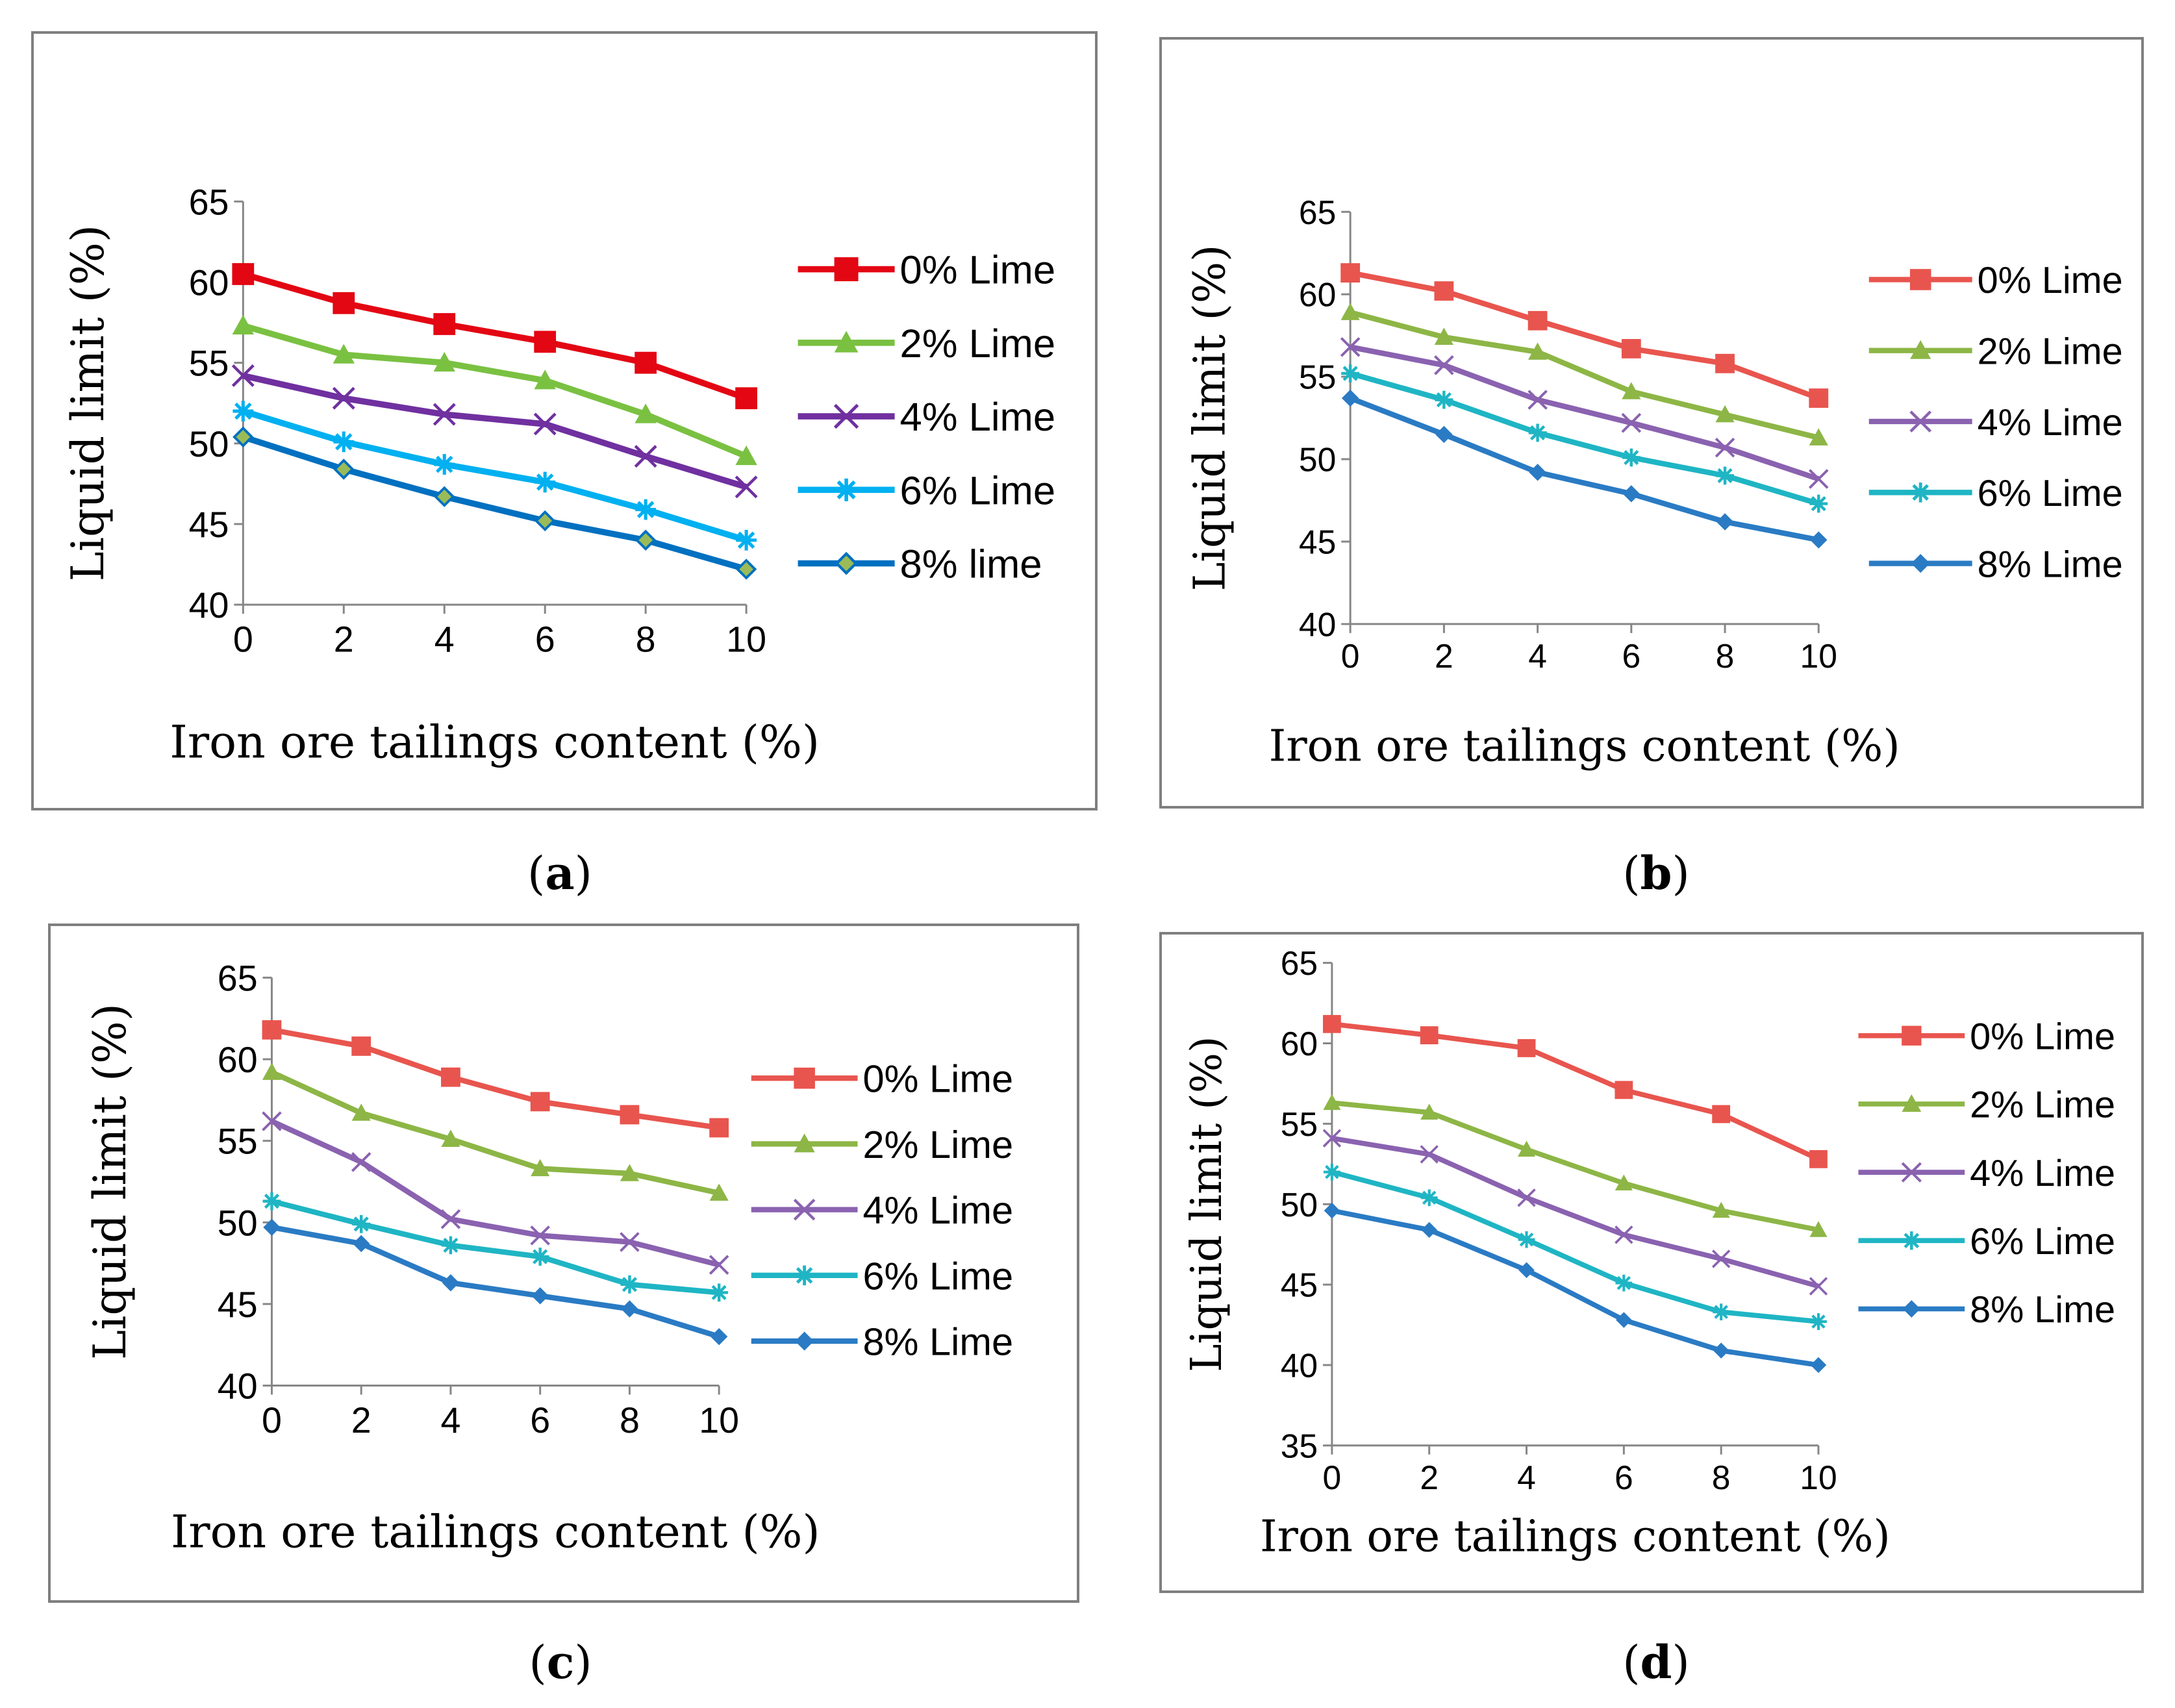  I want to click on chart-c-legend-0-marker, so click(804, 1078).